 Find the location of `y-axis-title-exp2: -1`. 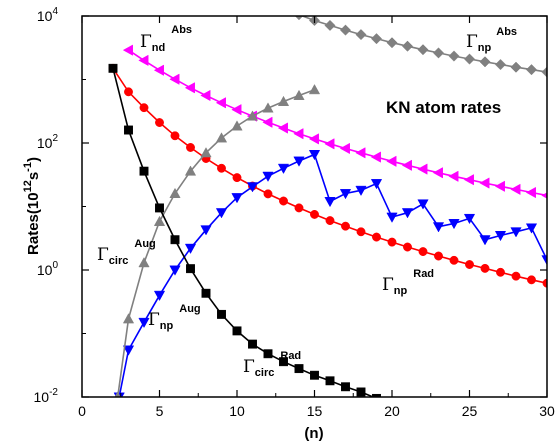

y-axis-title-exp2: -1 is located at coordinates (28, 167).